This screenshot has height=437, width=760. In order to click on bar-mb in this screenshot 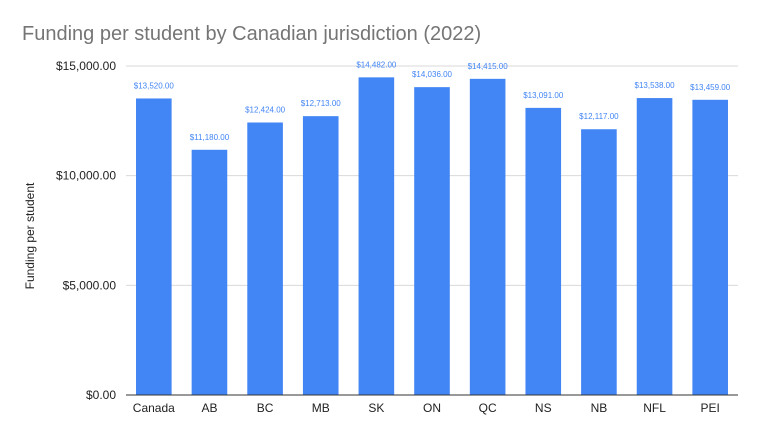, I will do `click(320, 255)`.